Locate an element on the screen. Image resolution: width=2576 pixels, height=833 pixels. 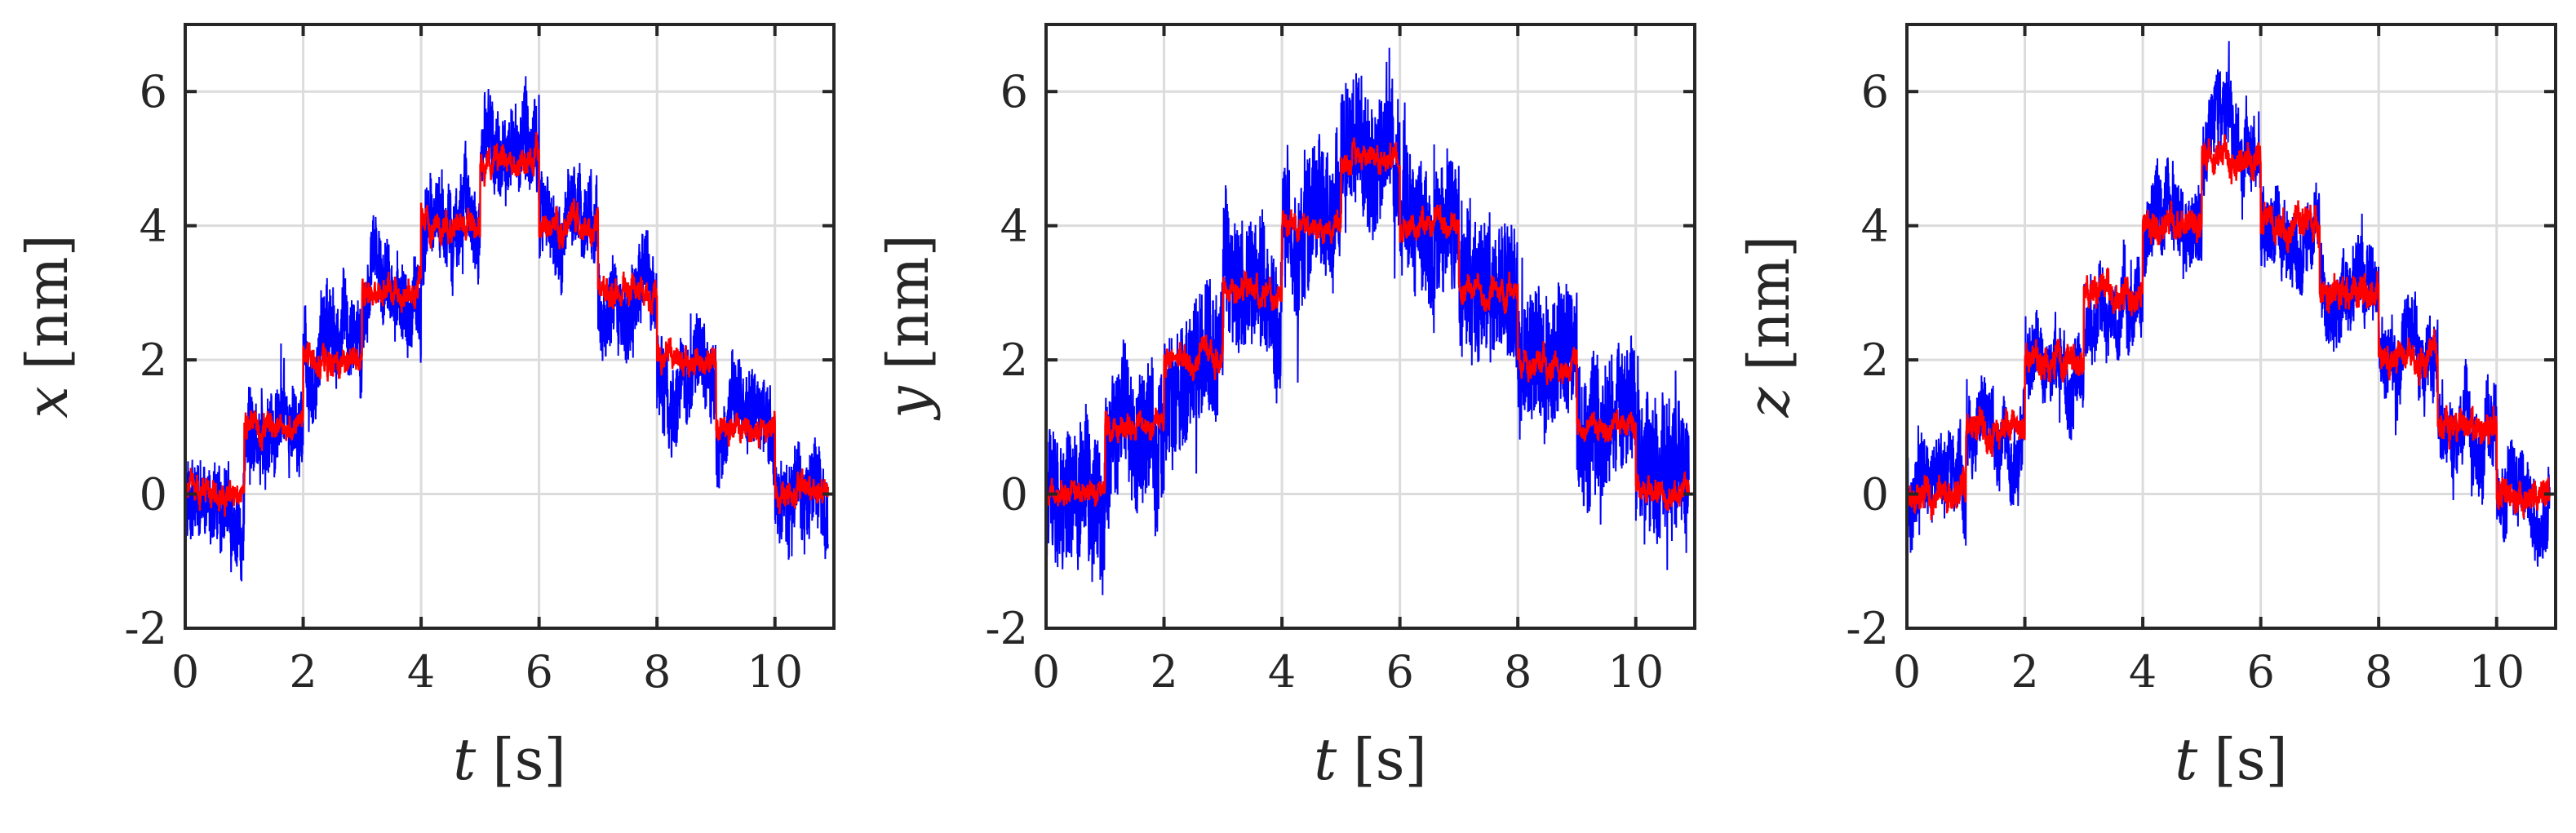
y-axis-label: x [nm] is located at coordinates (47, 326).